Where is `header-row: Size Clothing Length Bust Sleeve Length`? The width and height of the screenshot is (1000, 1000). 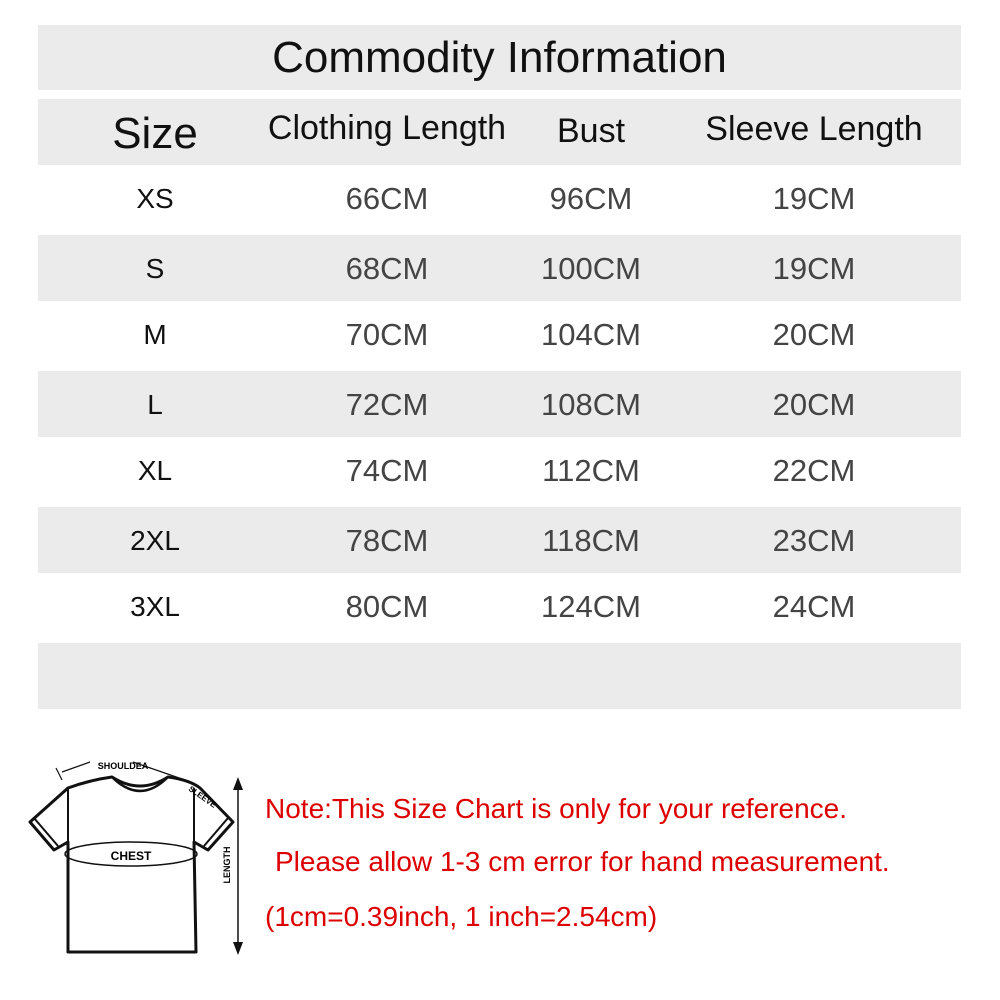 header-row: Size Clothing Length Bust Sleeve Length is located at coordinates (499, 132).